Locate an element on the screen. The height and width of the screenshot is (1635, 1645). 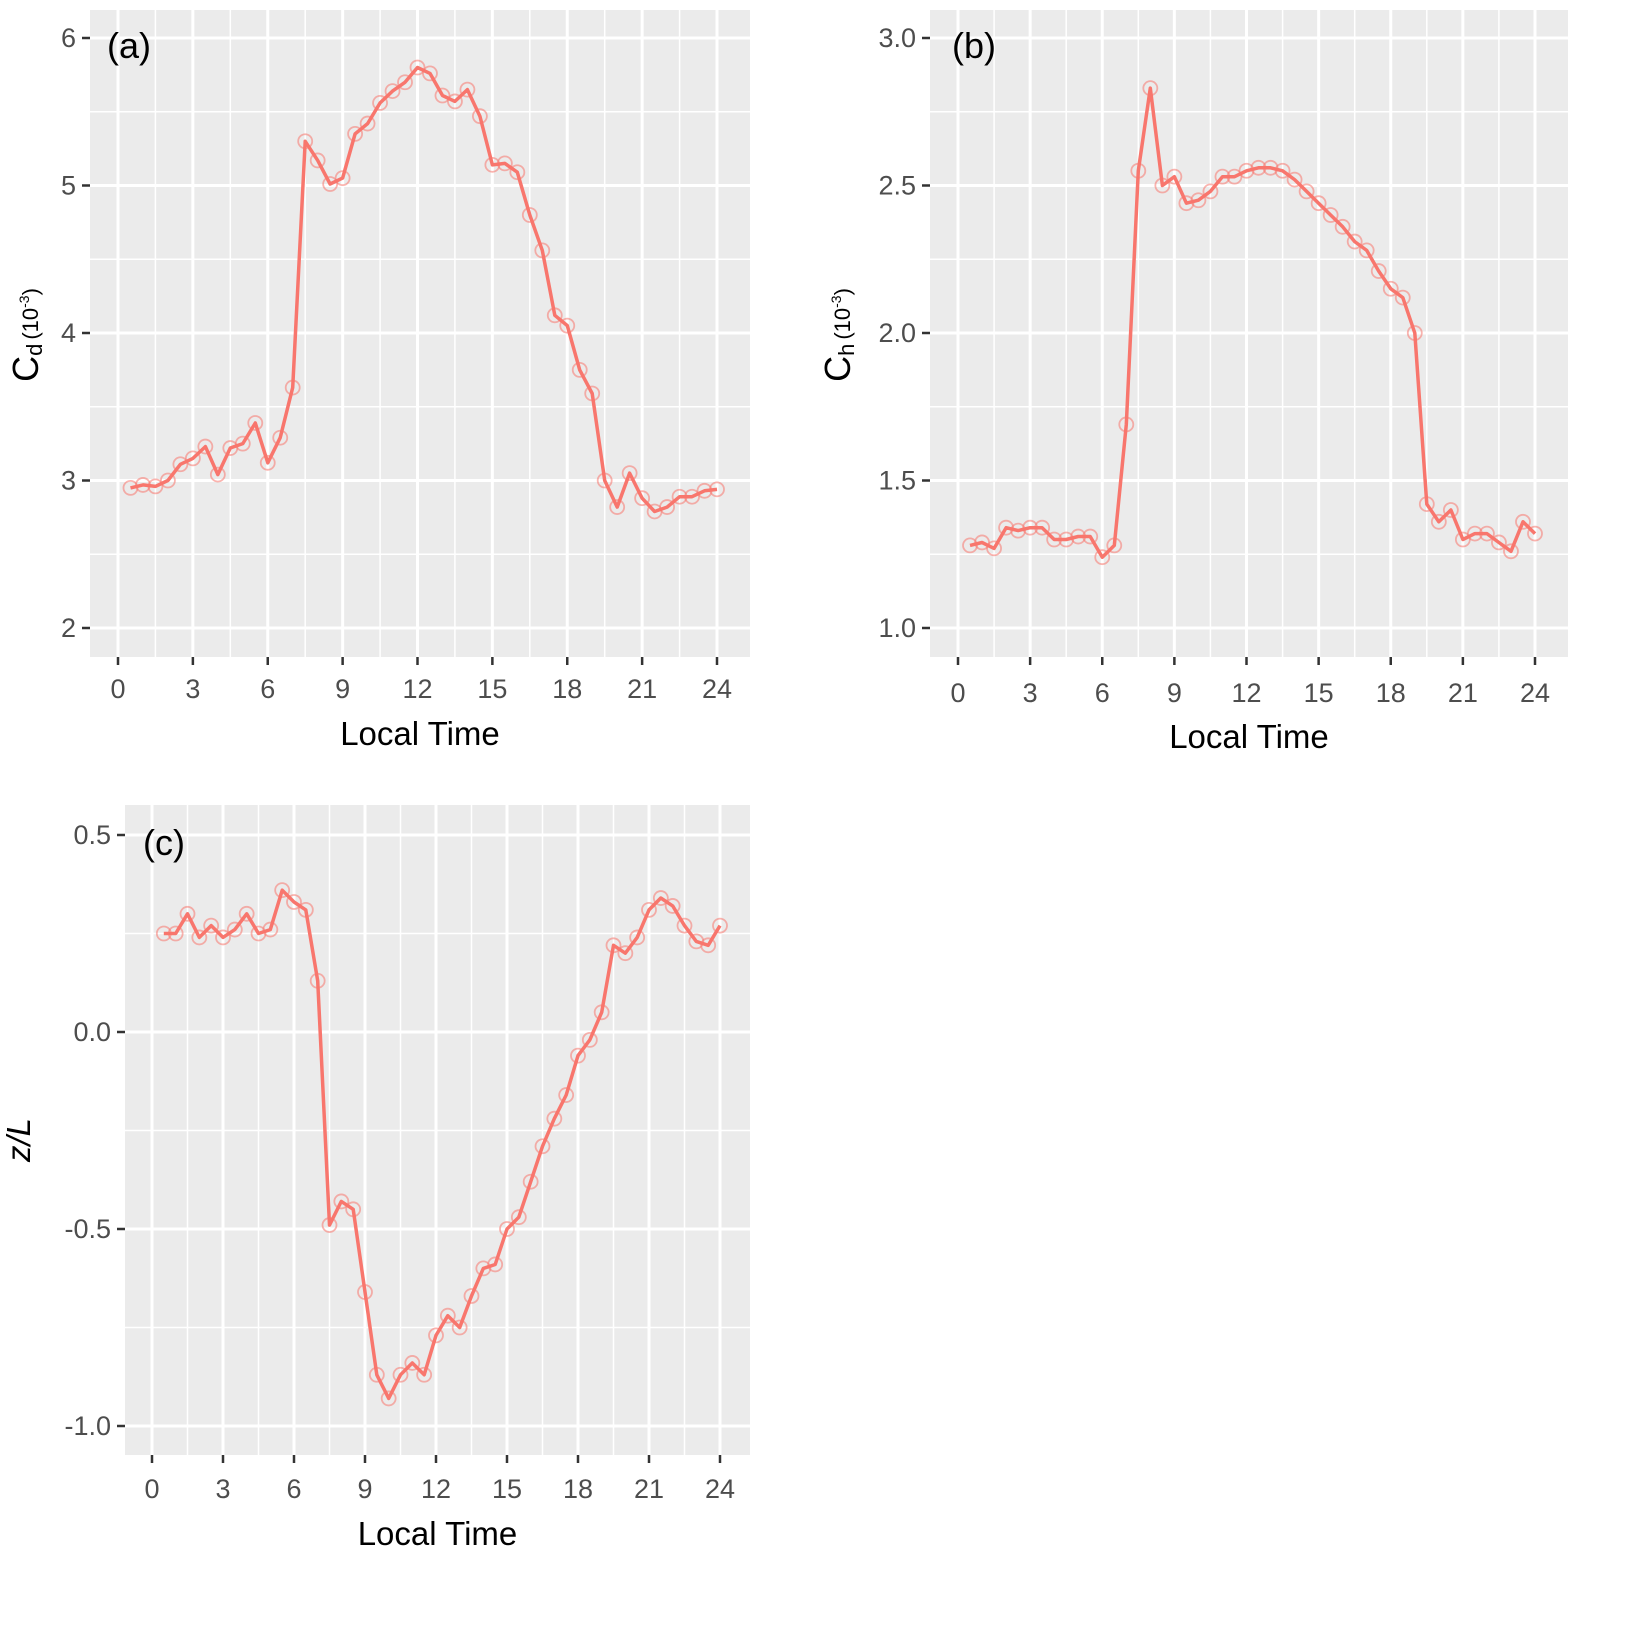
y-axis-title: Cd(10-3) is located at coordinates (26, 335).